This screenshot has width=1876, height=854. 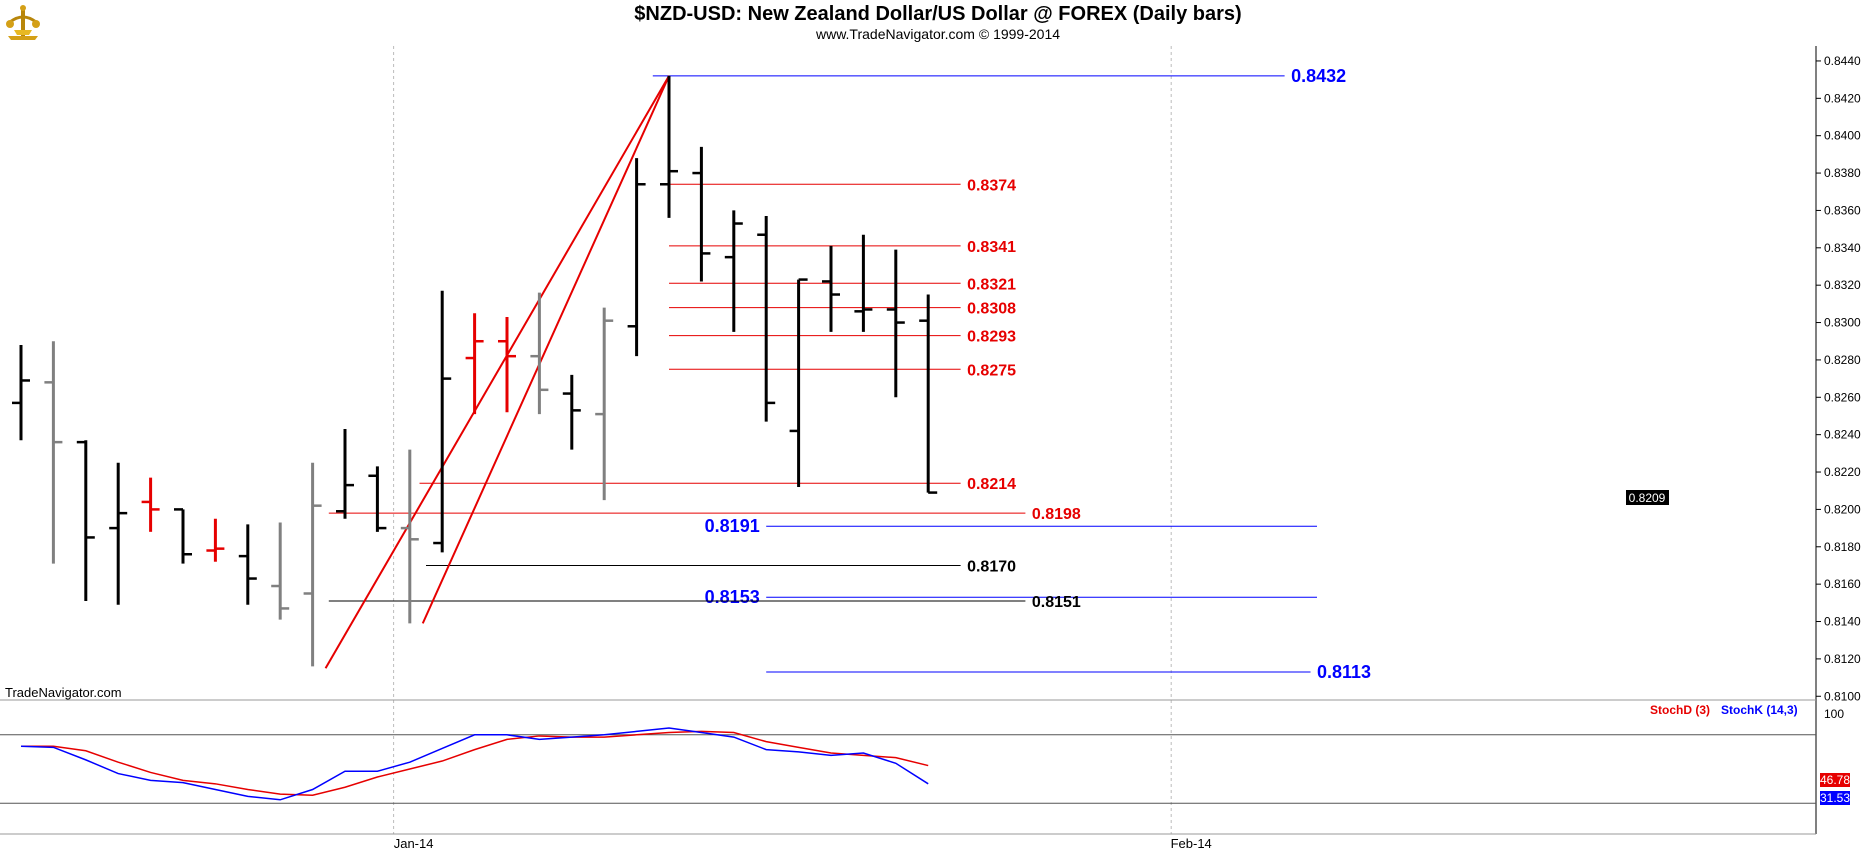 I want to click on level-label: 0.8191, so click(x=732, y=526).